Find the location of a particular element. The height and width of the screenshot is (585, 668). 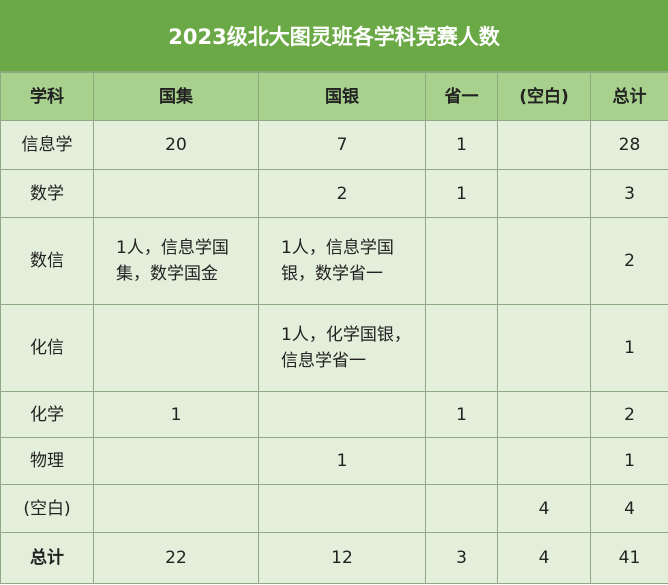

header-guoyin: 国银 is located at coordinates (342, 96).